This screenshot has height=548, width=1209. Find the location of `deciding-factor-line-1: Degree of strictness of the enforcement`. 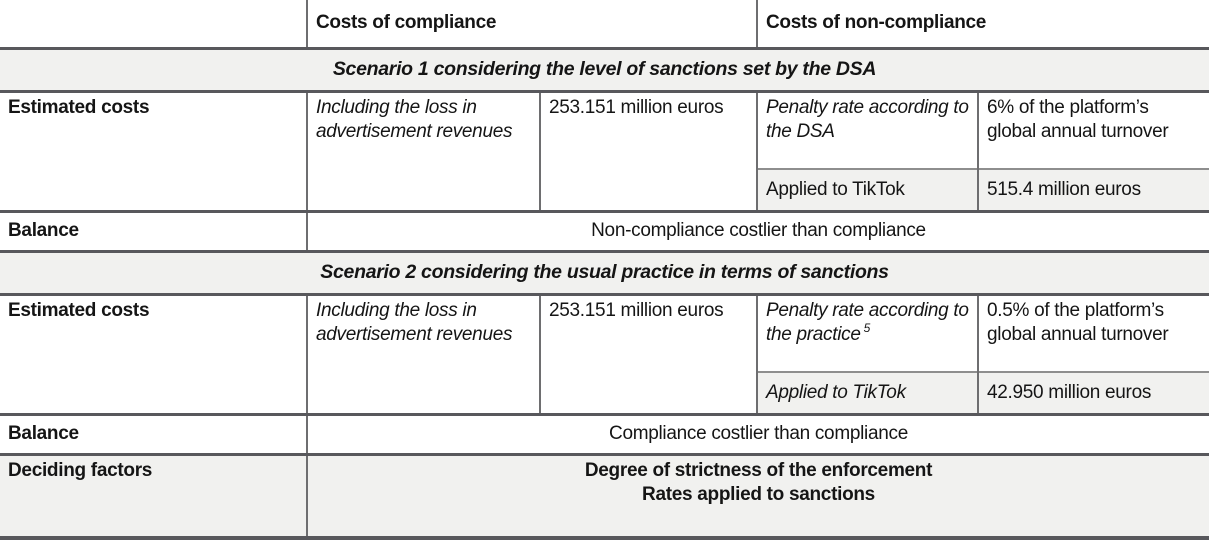

deciding-factor-line-1: Degree of strictness of the enforcement is located at coordinates (758, 470).